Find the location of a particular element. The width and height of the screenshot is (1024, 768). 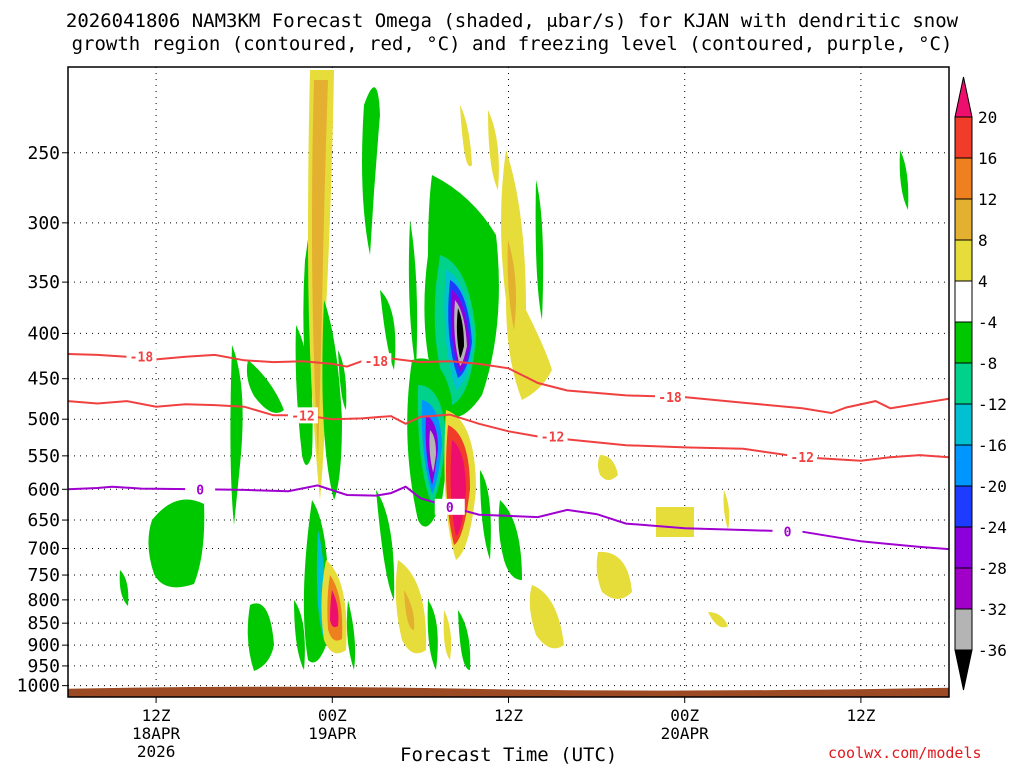

y-tick-label: 350 is located at coordinates (43, 282).